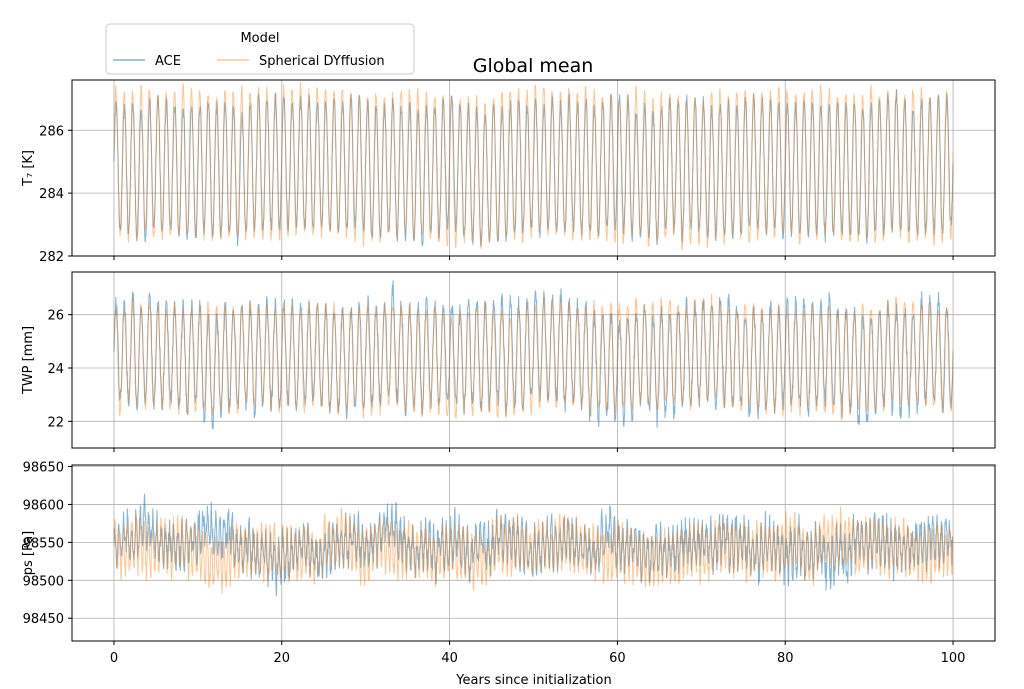 The image size is (1024, 689). I want to click on x-tick-label: 20, so click(281, 658).